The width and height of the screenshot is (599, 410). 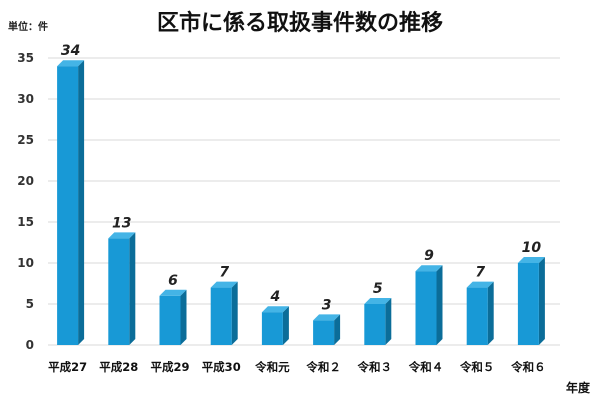 I want to click on data-label: 5, so click(x=378, y=289).